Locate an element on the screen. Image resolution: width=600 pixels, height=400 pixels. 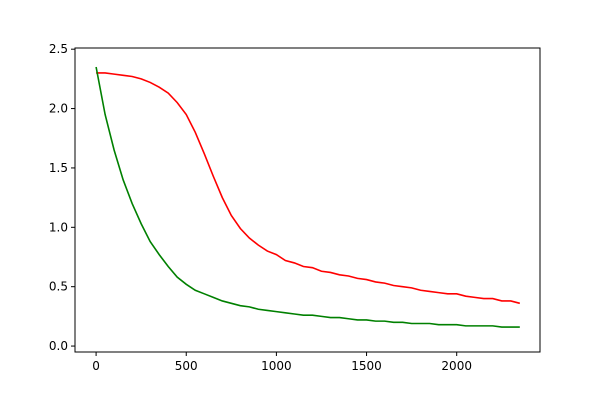
y-tick-label: 1.0 is located at coordinates (58, 227).